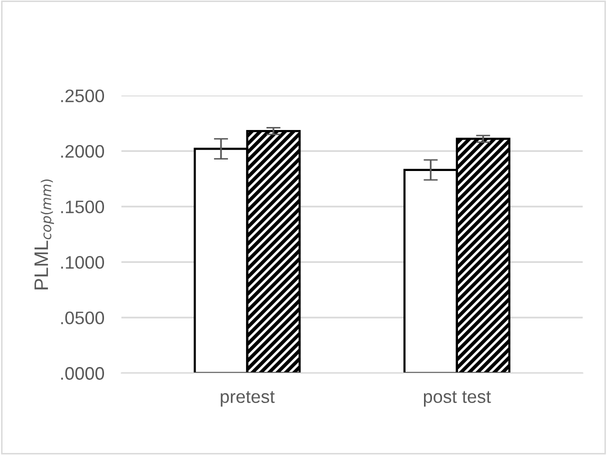  I want to click on y-axis-title: PLML$_{cop(mm)}$, so click(44, 235).